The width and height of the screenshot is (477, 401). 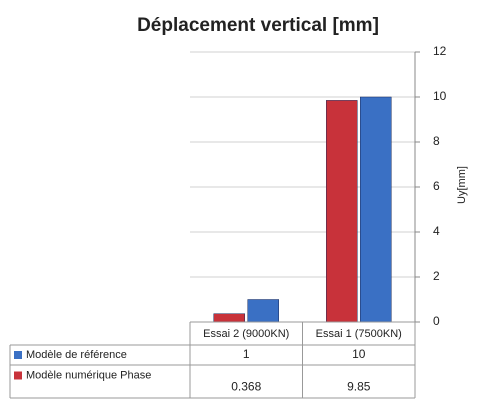 What do you see at coordinates (436, 321) in the screenshot?
I see `y-tick-label: 0` at bounding box center [436, 321].